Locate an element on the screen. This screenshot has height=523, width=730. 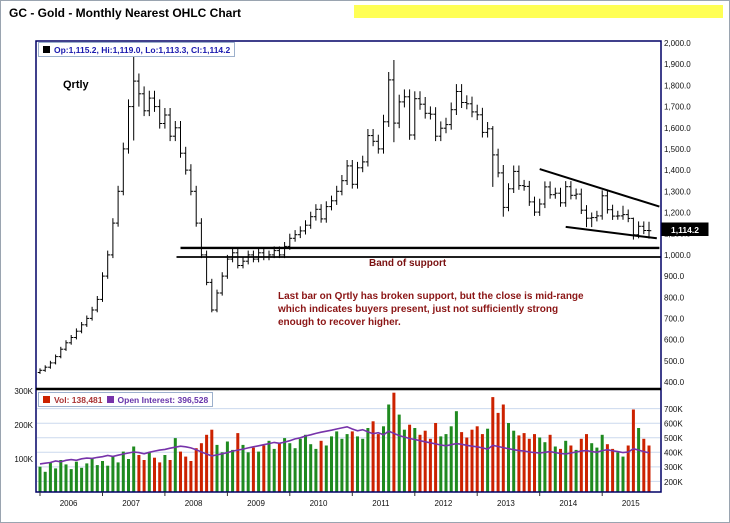
svg-text: 1,400.0 is located at coordinates (677, 170).